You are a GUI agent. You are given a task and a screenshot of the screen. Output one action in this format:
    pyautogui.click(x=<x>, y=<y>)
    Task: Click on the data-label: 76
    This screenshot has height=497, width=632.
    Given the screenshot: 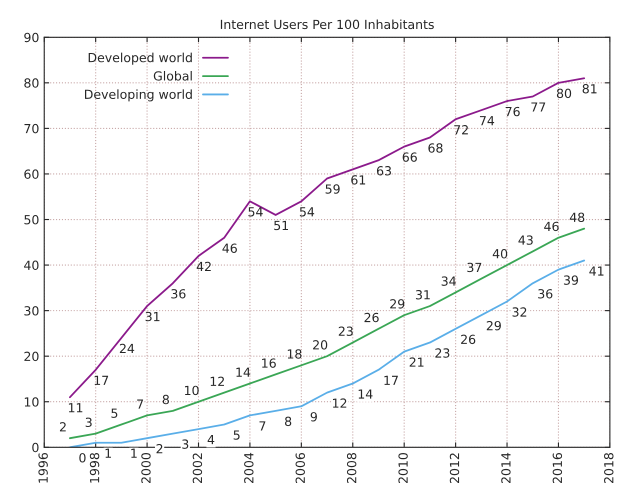 What is the action you would take?
    pyautogui.click(x=513, y=111)
    